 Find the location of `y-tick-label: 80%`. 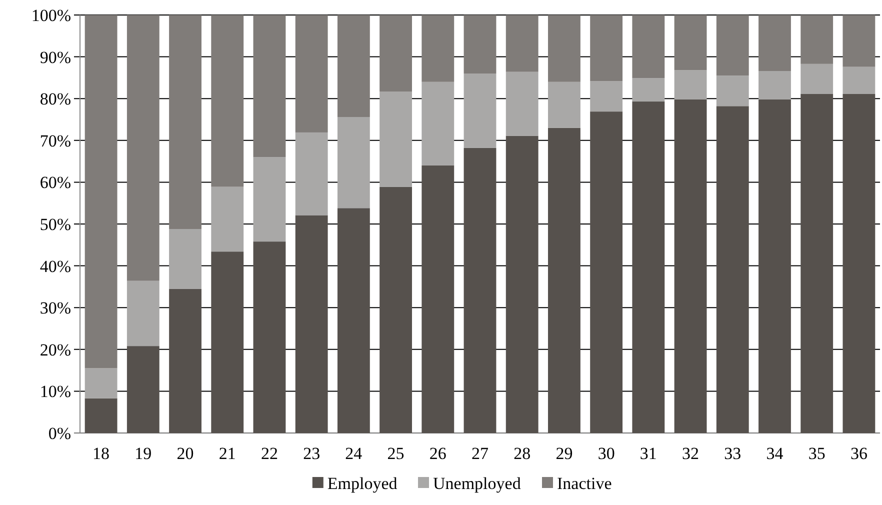

y-tick-label: 80% is located at coordinates (55, 99).